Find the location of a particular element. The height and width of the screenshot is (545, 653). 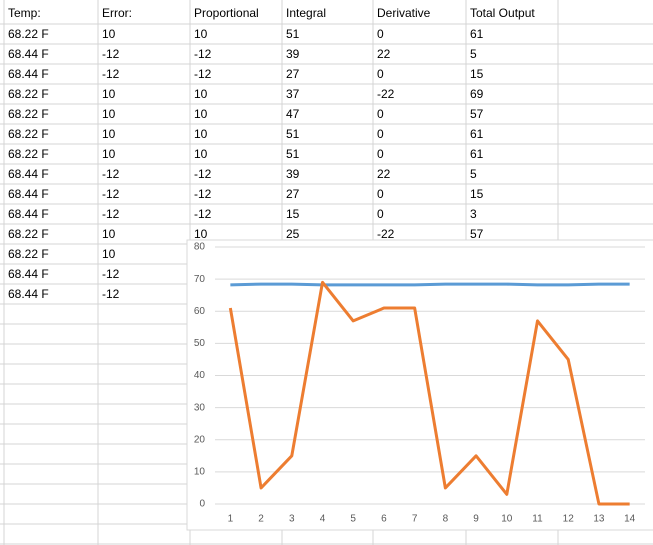

y-tick-label: 40 is located at coordinates (200, 375).